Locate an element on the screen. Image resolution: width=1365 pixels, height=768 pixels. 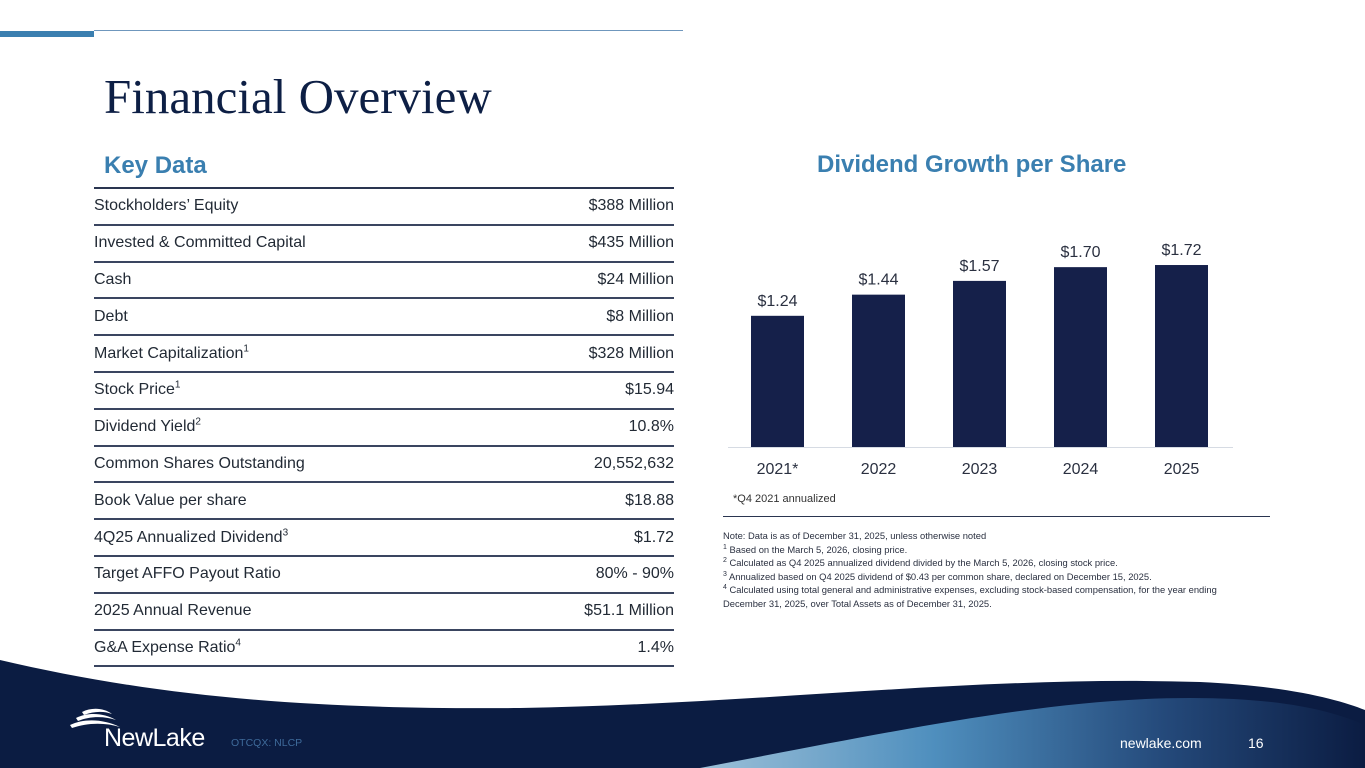
data-label: $1.70 is located at coordinates (1080, 252).